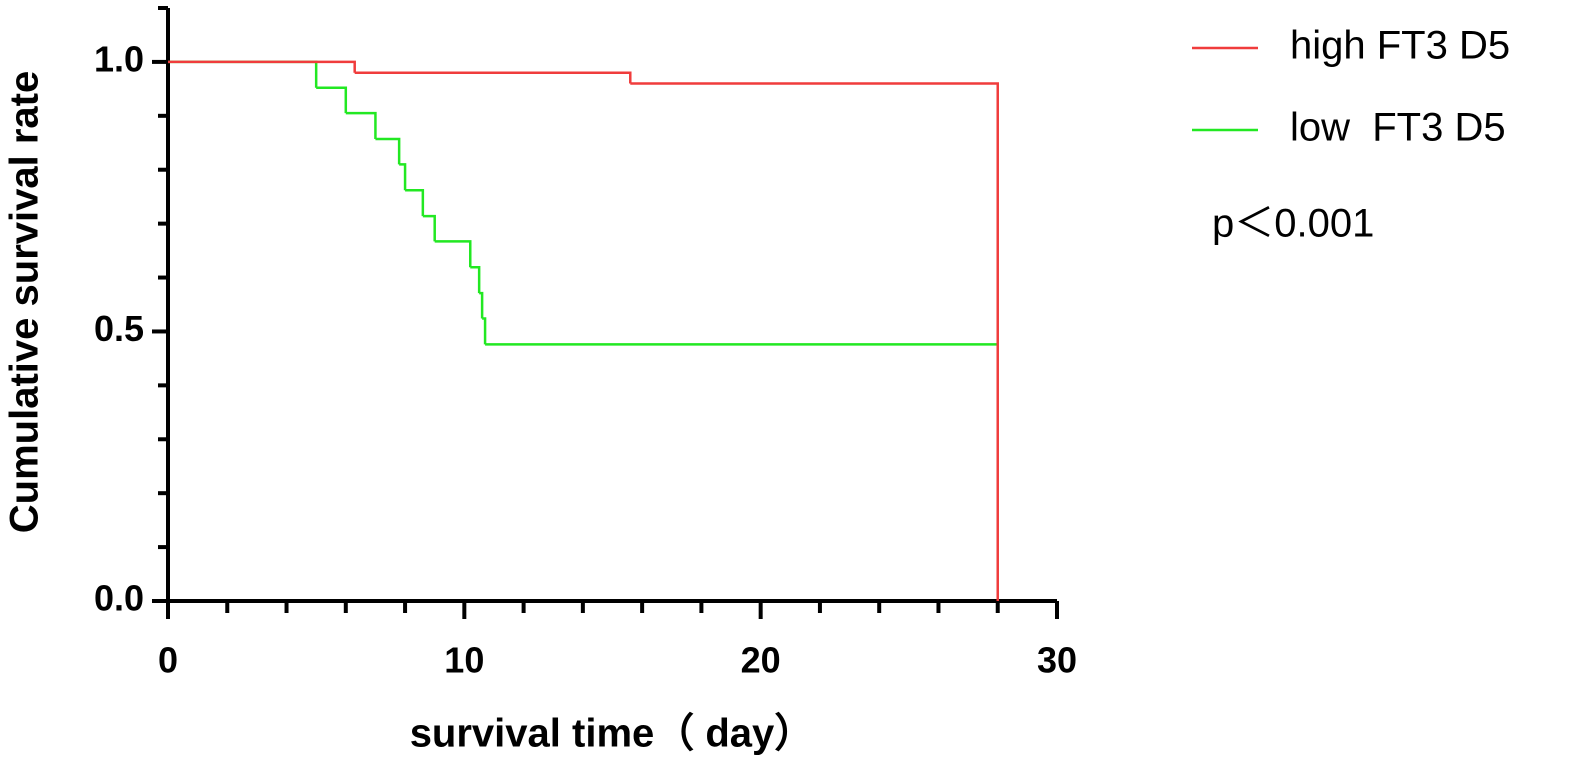 This screenshot has height=776, width=1587. I want to click on annotation: p＜0.001, so click(1293, 224).